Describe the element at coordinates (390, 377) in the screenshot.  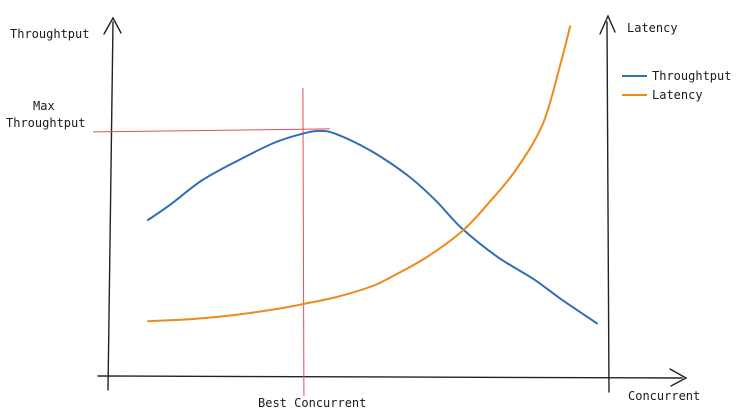
I see `x-axis` at that location.